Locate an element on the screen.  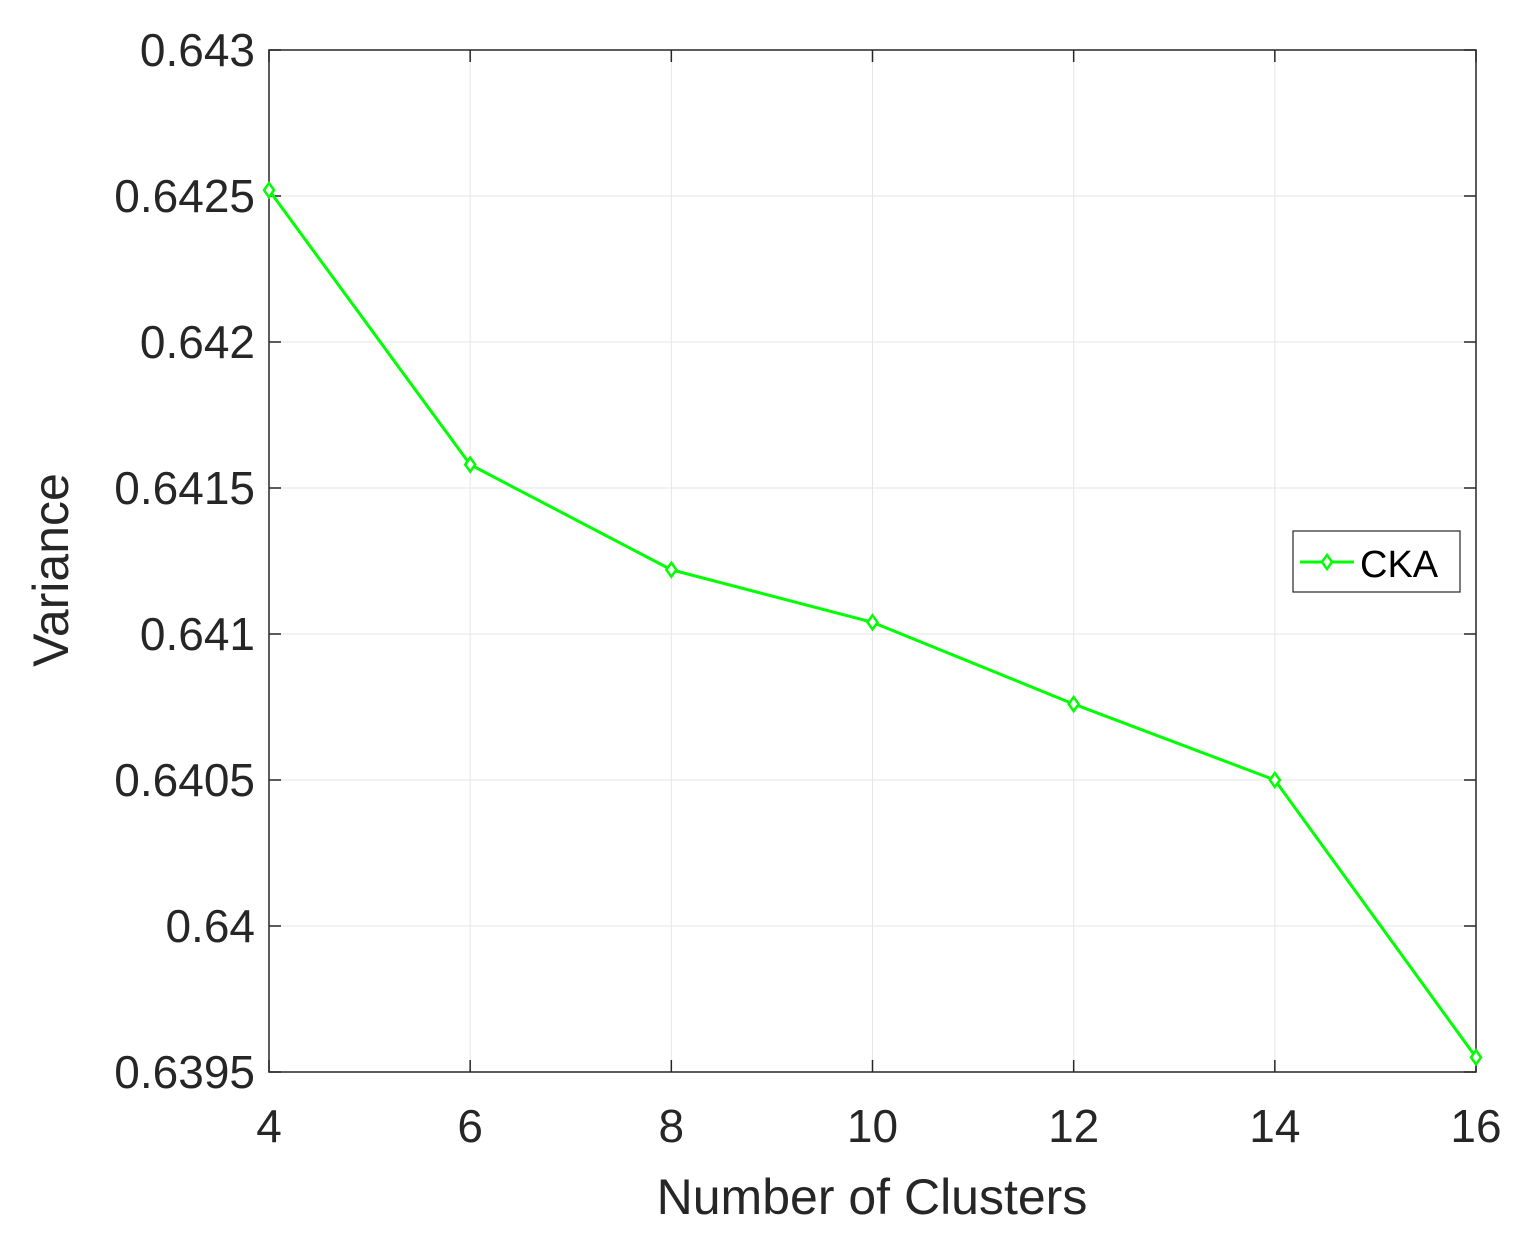
y-tick-label: 0.6395 is located at coordinates (184, 1072).